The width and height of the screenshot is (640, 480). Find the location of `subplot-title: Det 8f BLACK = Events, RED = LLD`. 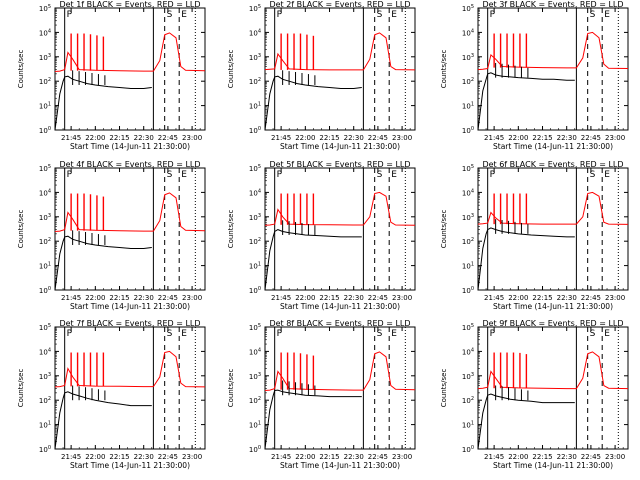

subplot-title: Det 8f BLACK = Events, RED = LLD is located at coordinates (339, 323).